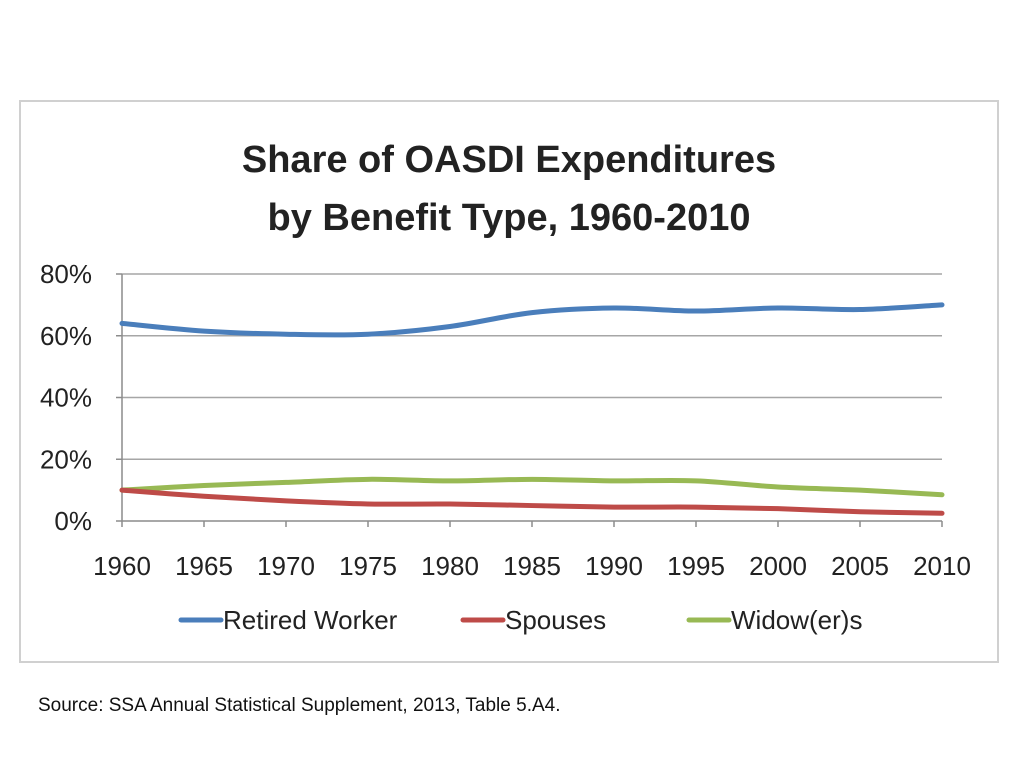  I want to click on x-tick-label-1995: 1995, so click(696, 566).